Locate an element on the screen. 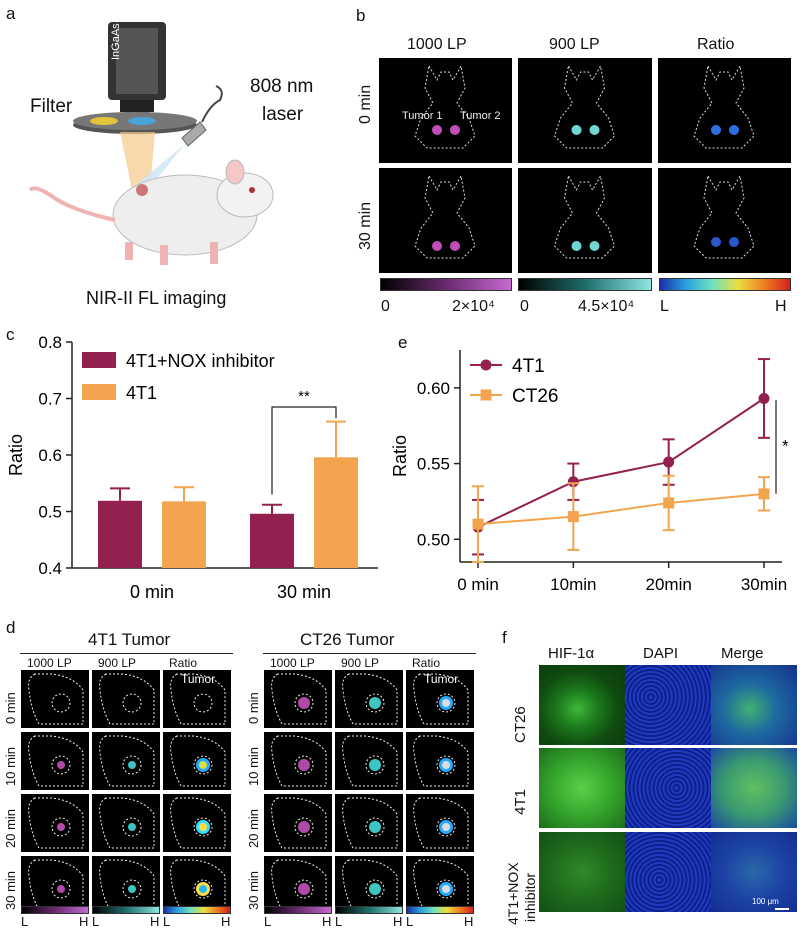 The image size is (800, 933). d-row-label: 20 min is located at coordinates (253, 828).